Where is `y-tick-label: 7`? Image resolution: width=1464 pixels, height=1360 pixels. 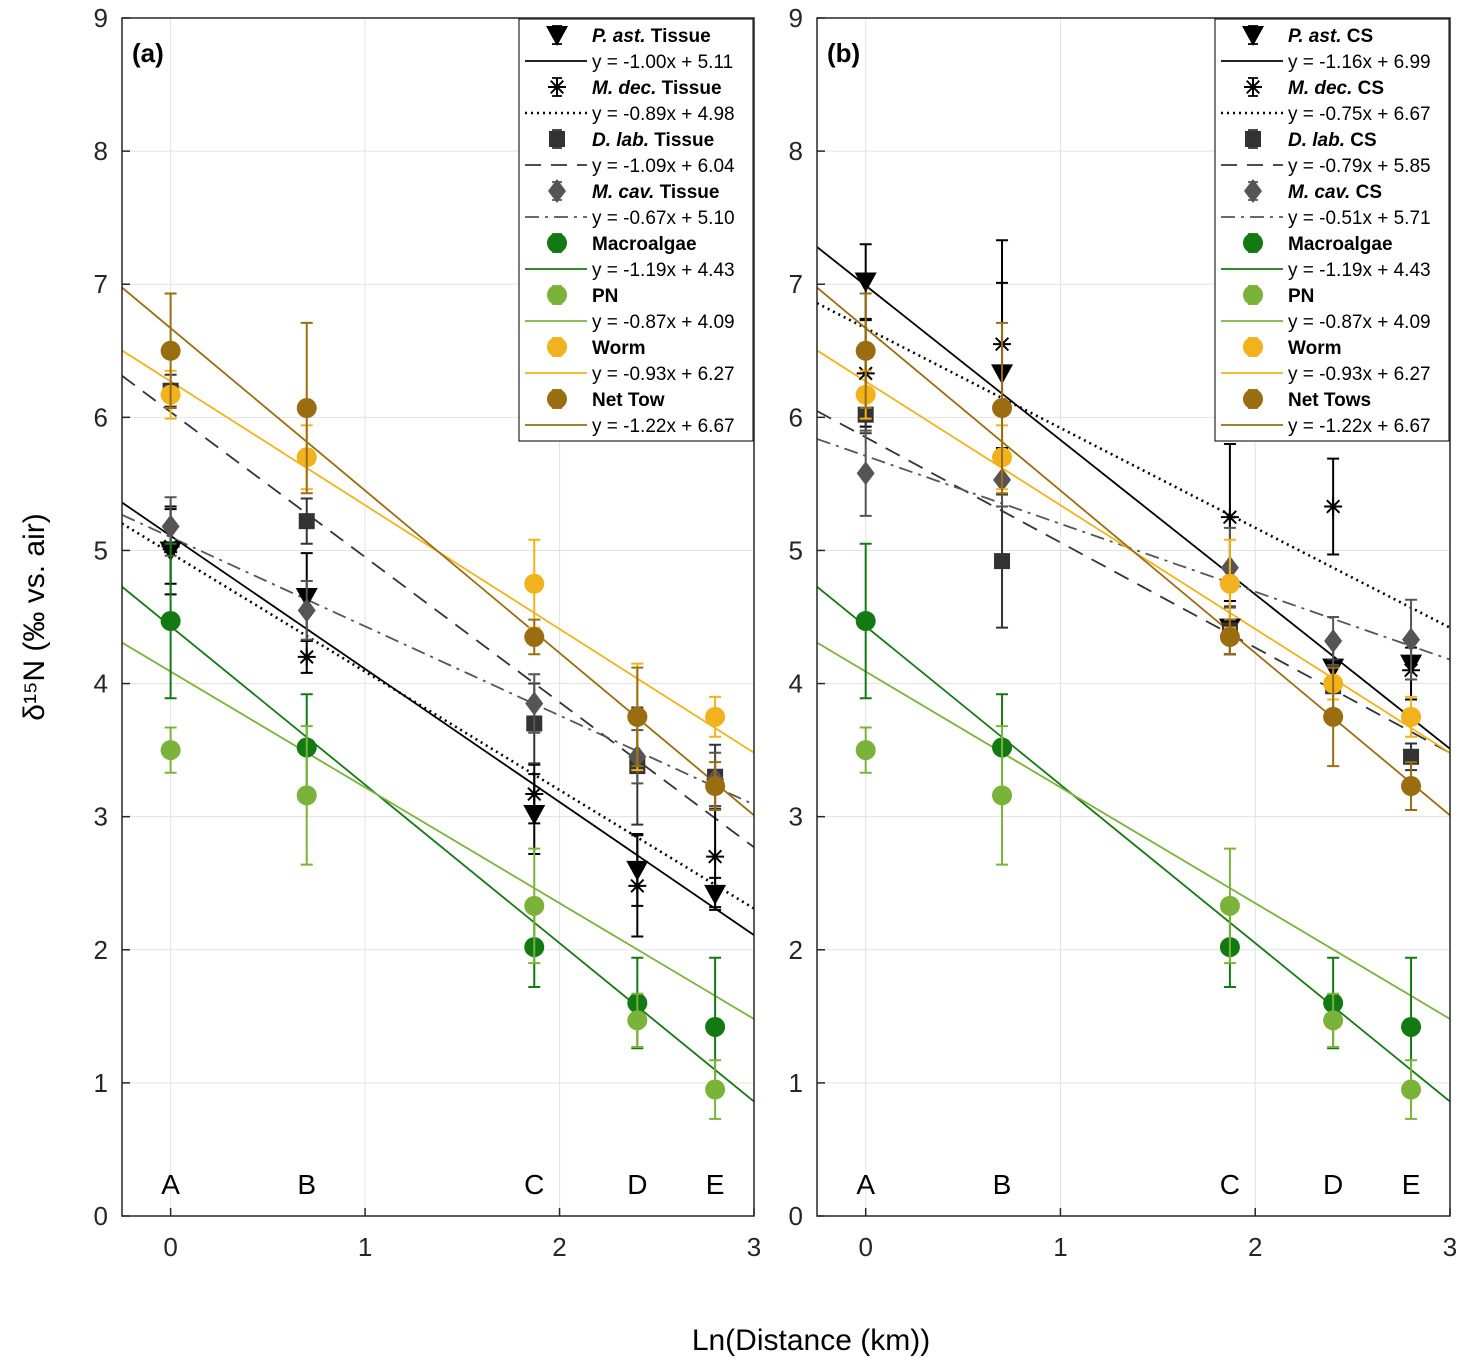
y-tick-label: 7 is located at coordinates (101, 284).